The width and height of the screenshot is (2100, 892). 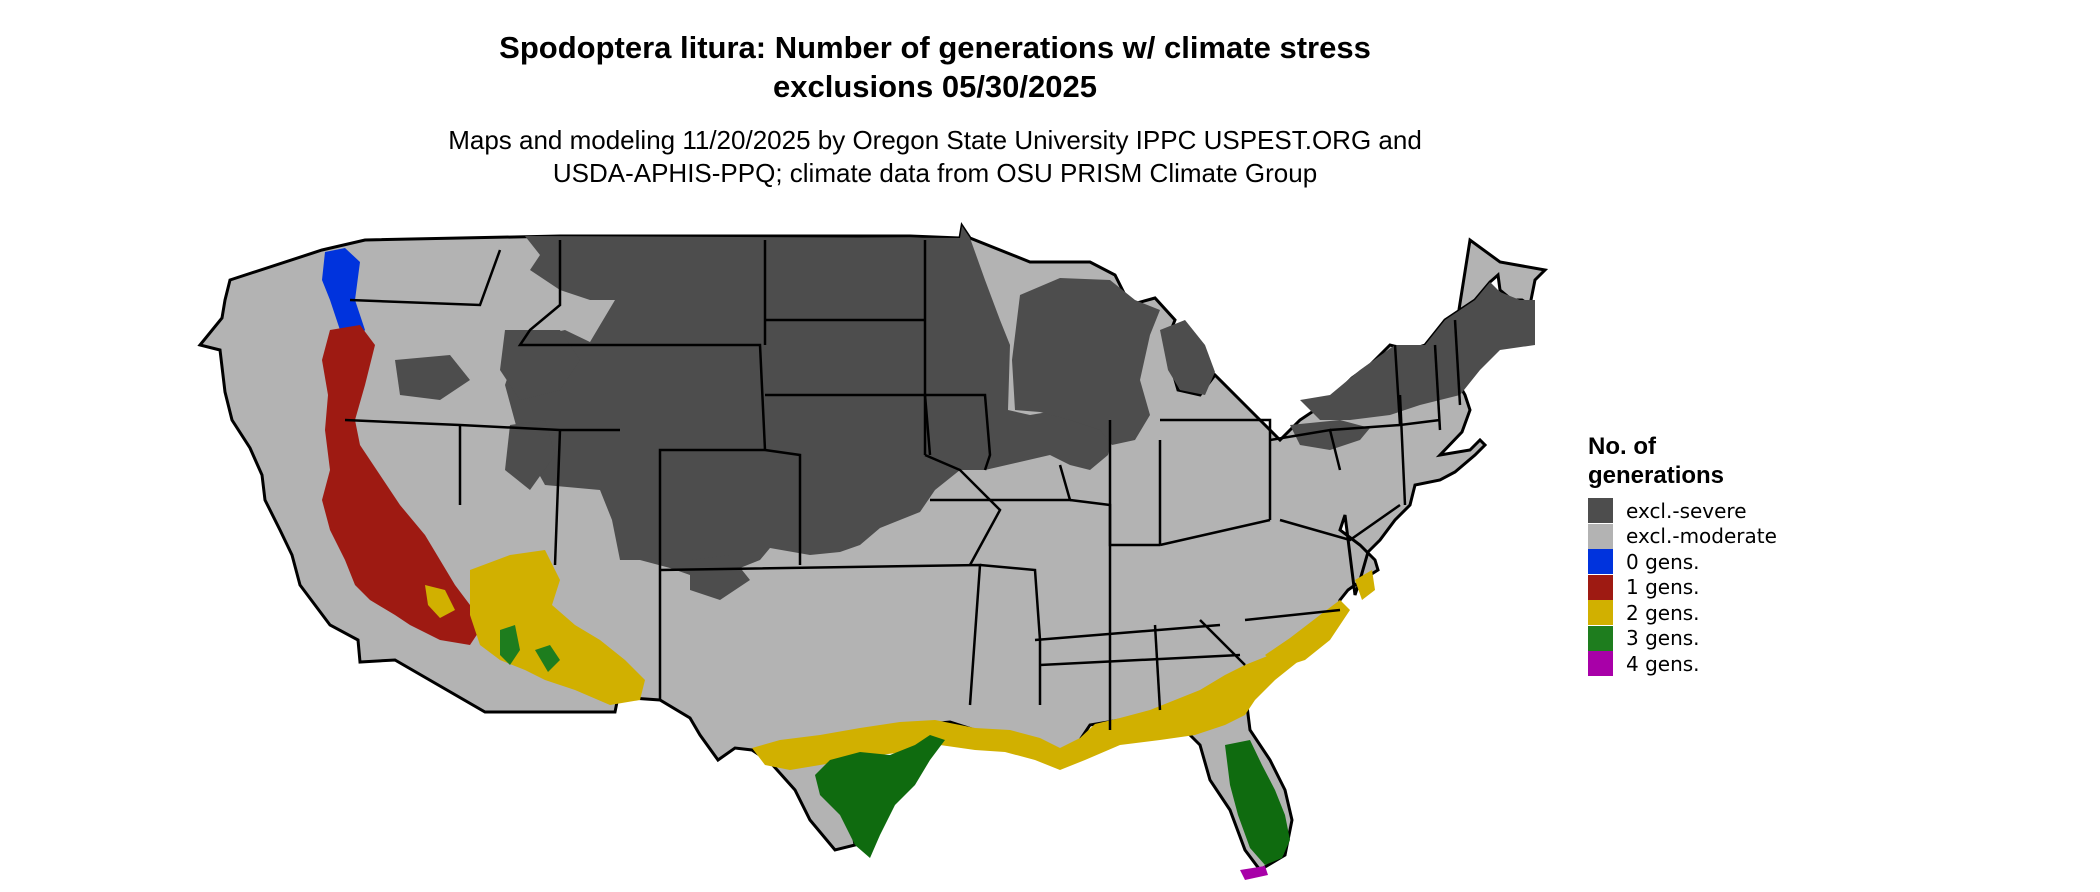 What do you see at coordinates (1622, 446) in the screenshot?
I see `legend-title-line-1: No. of` at bounding box center [1622, 446].